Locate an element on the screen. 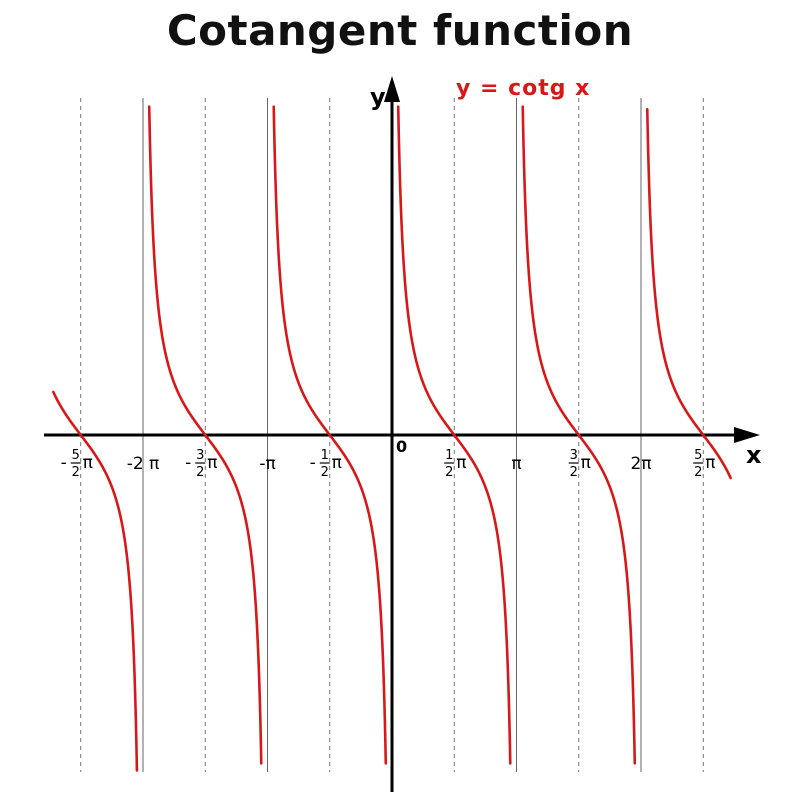 The height and width of the screenshot is (800, 800). y-axis-label: y is located at coordinates (378, 97).